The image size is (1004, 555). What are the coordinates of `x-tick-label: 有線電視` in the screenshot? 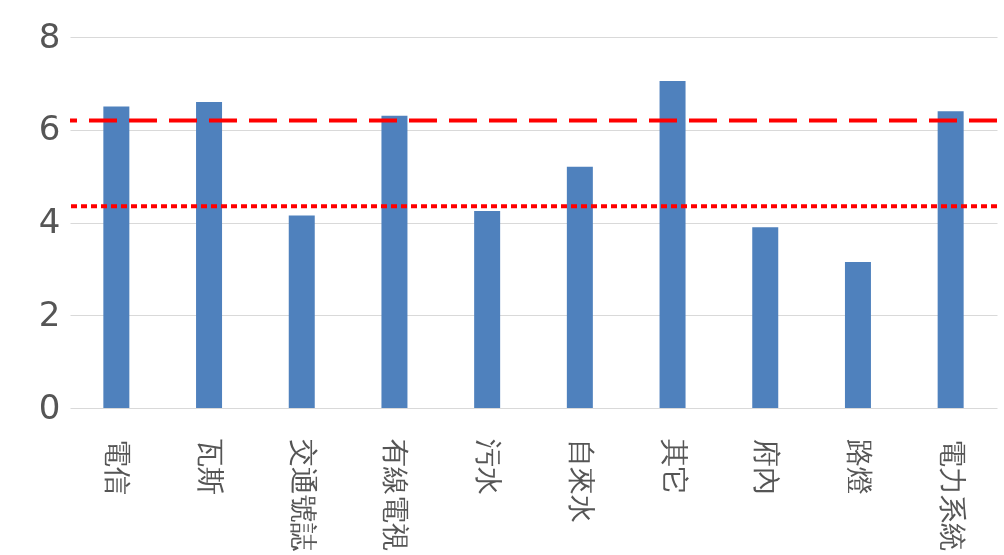 It's located at (396, 494).